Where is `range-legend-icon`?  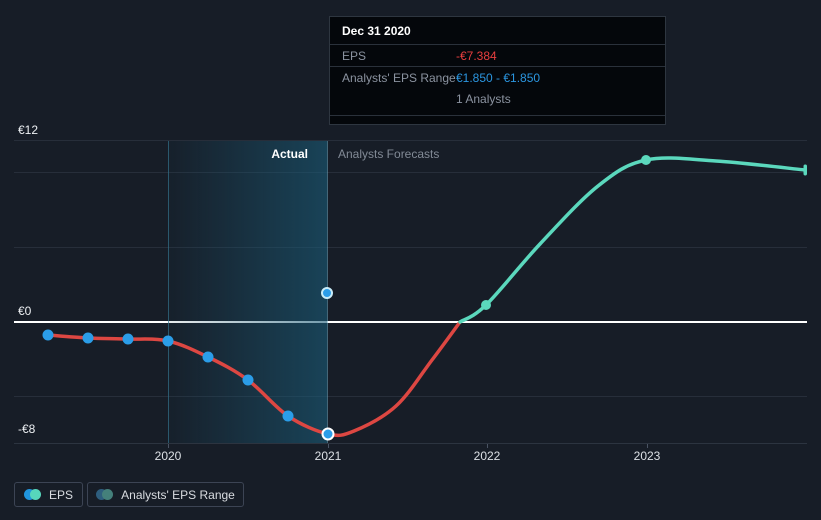 range-legend-icon is located at coordinates (105, 494).